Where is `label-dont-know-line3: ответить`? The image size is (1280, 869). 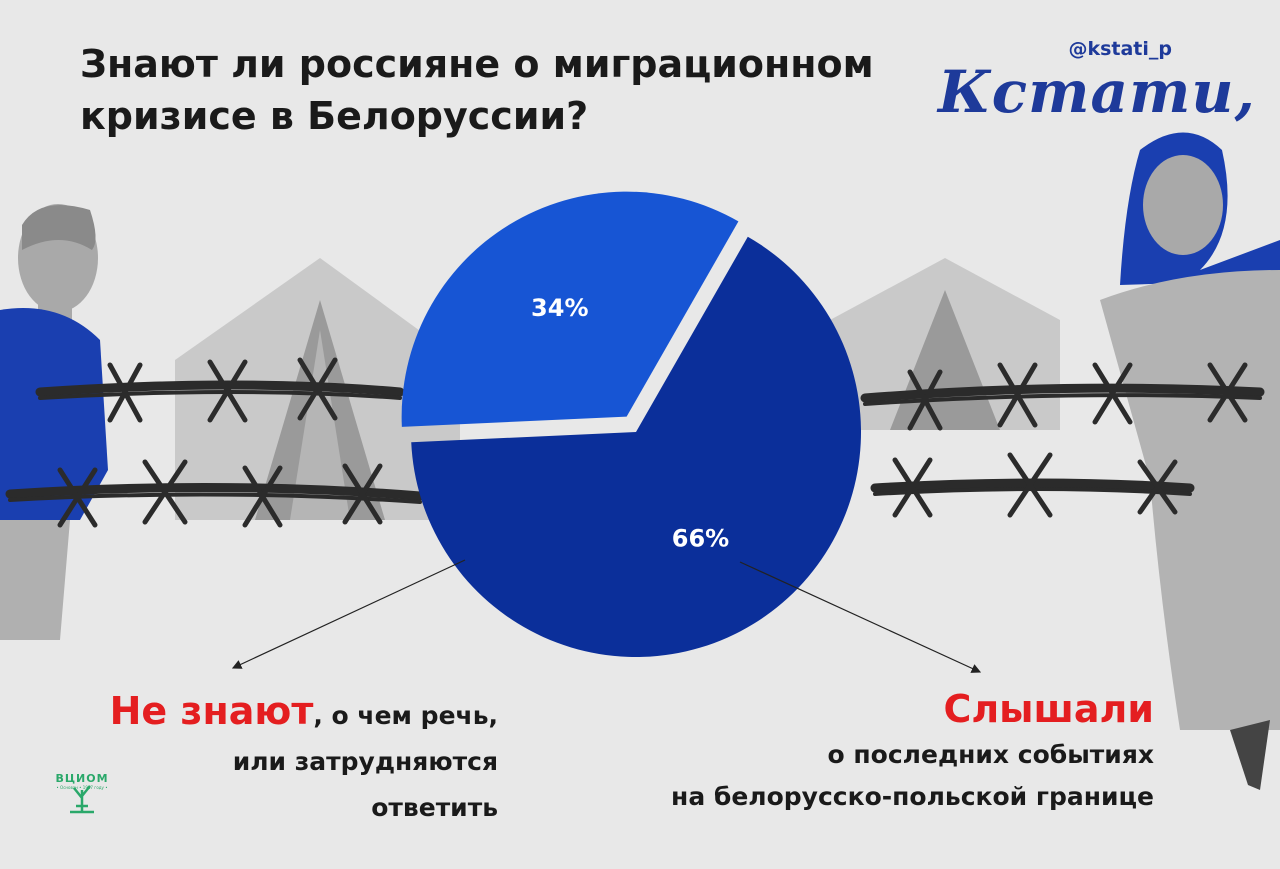 label-dont-know-line3: ответить is located at coordinates (434, 807).